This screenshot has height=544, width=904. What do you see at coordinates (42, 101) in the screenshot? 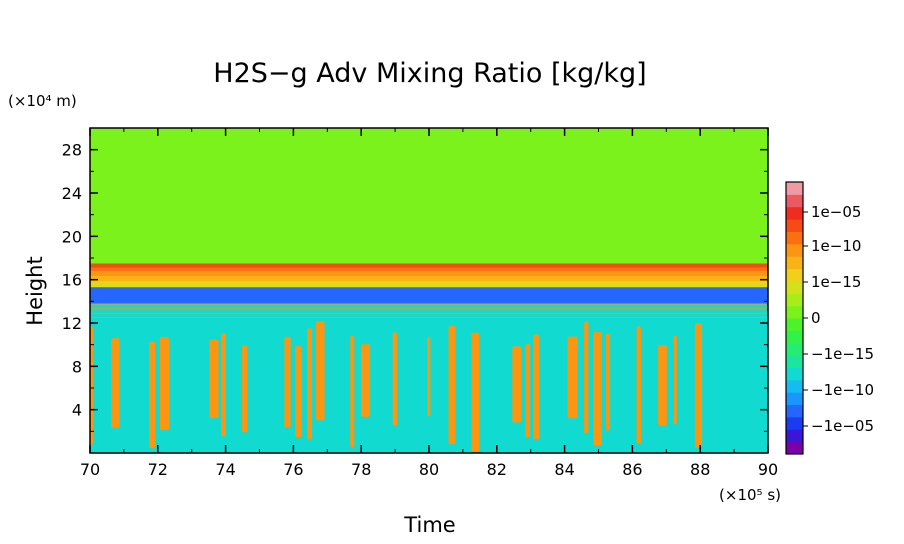
I see `y-unit-label: (×10⁴ m)` at bounding box center [42, 101].